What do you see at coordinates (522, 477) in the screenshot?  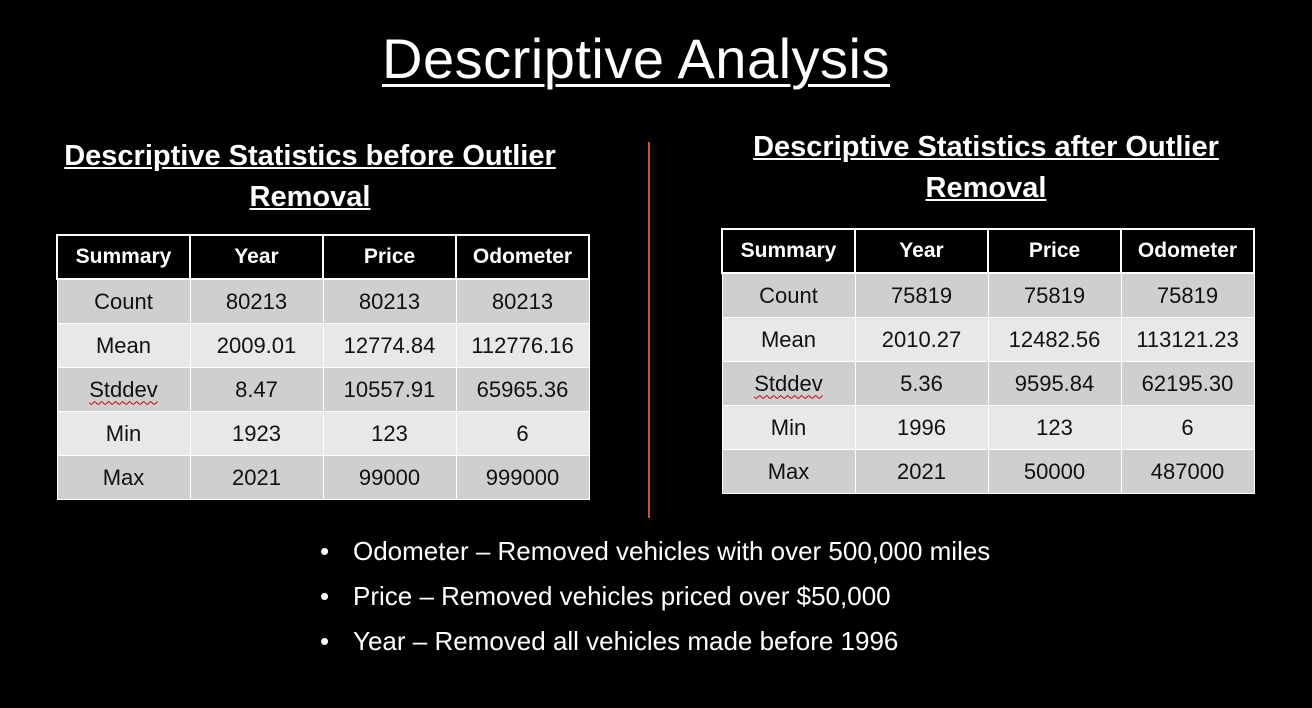 I see `cell-odometer: 999000` at bounding box center [522, 477].